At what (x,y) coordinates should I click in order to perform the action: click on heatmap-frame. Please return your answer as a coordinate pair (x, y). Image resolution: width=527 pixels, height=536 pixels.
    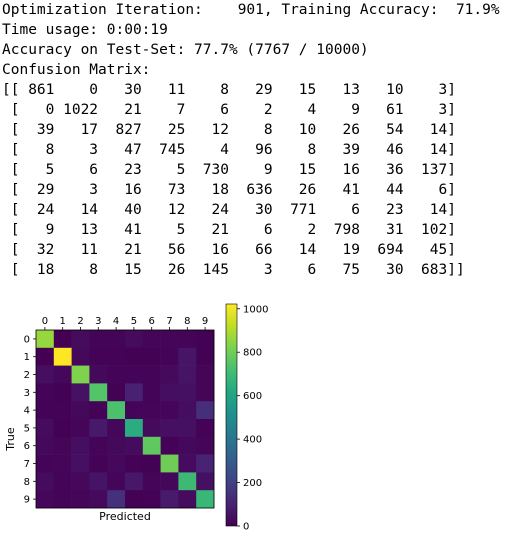
    Looking at the image, I should click on (125, 419).